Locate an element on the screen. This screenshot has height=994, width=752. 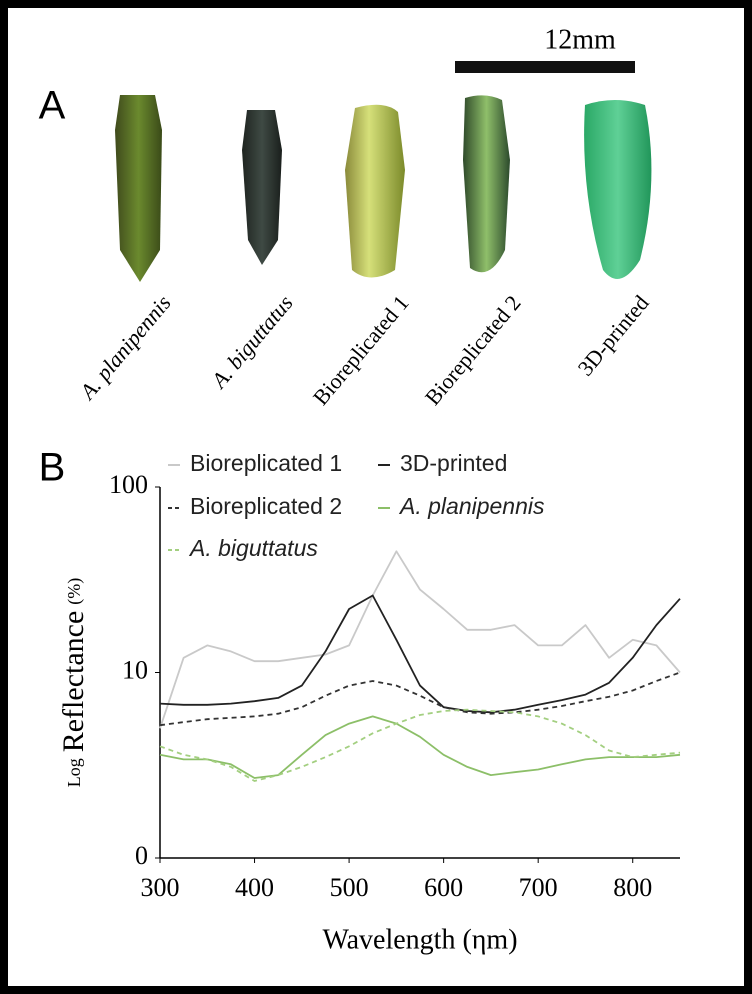
scale-bar-label: 12mm is located at coordinates (580, 39).